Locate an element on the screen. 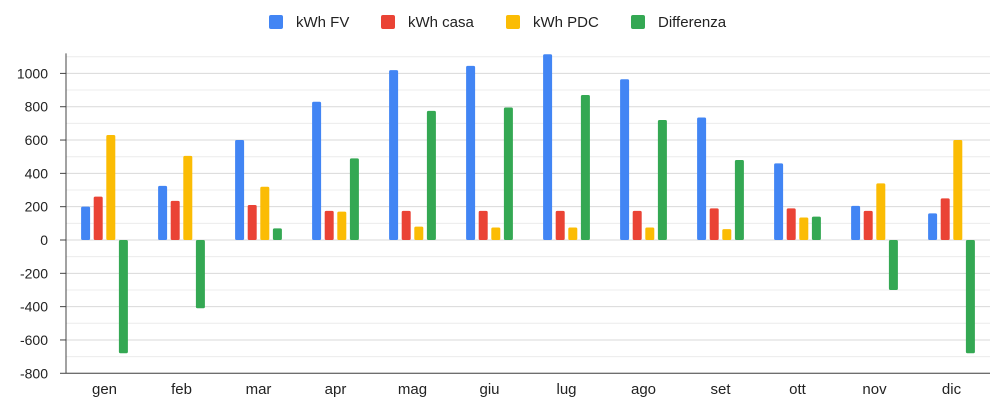 The width and height of the screenshot is (1000, 409). x-tick-label: nov is located at coordinates (874, 389).